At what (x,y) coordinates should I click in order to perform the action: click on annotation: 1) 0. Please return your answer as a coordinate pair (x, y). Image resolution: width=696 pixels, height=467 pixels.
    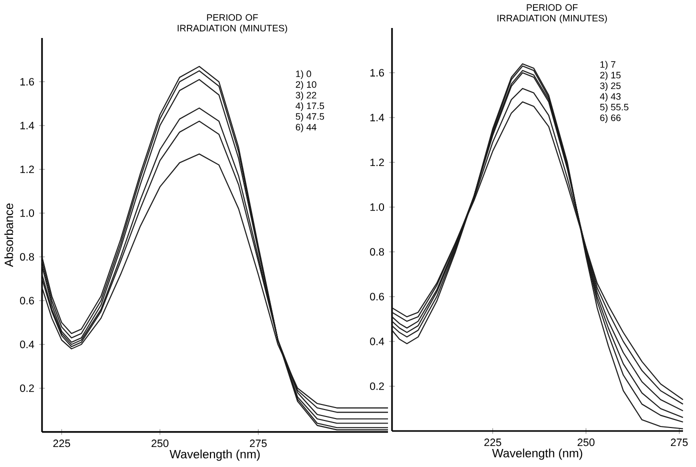
    Looking at the image, I should click on (304, 74).